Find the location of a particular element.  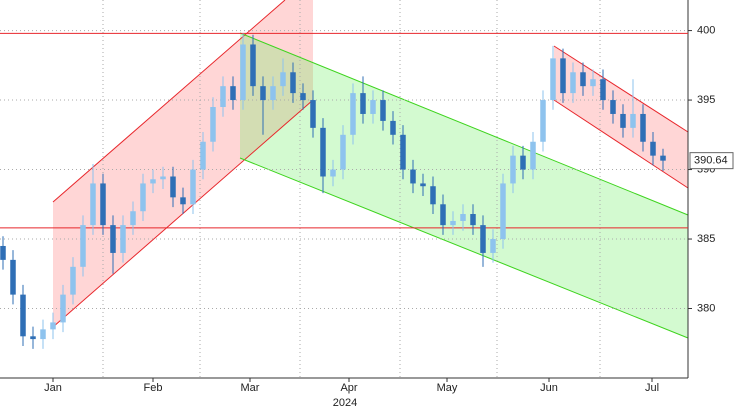

x-tick-label: Jul is located at coordinates (652, 388).